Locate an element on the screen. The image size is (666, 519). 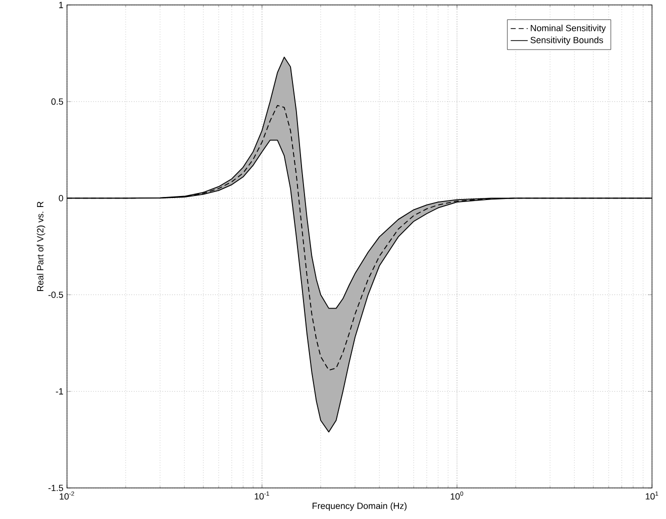
y-tick-label: -1.5 is located at coordinates (56, 488).